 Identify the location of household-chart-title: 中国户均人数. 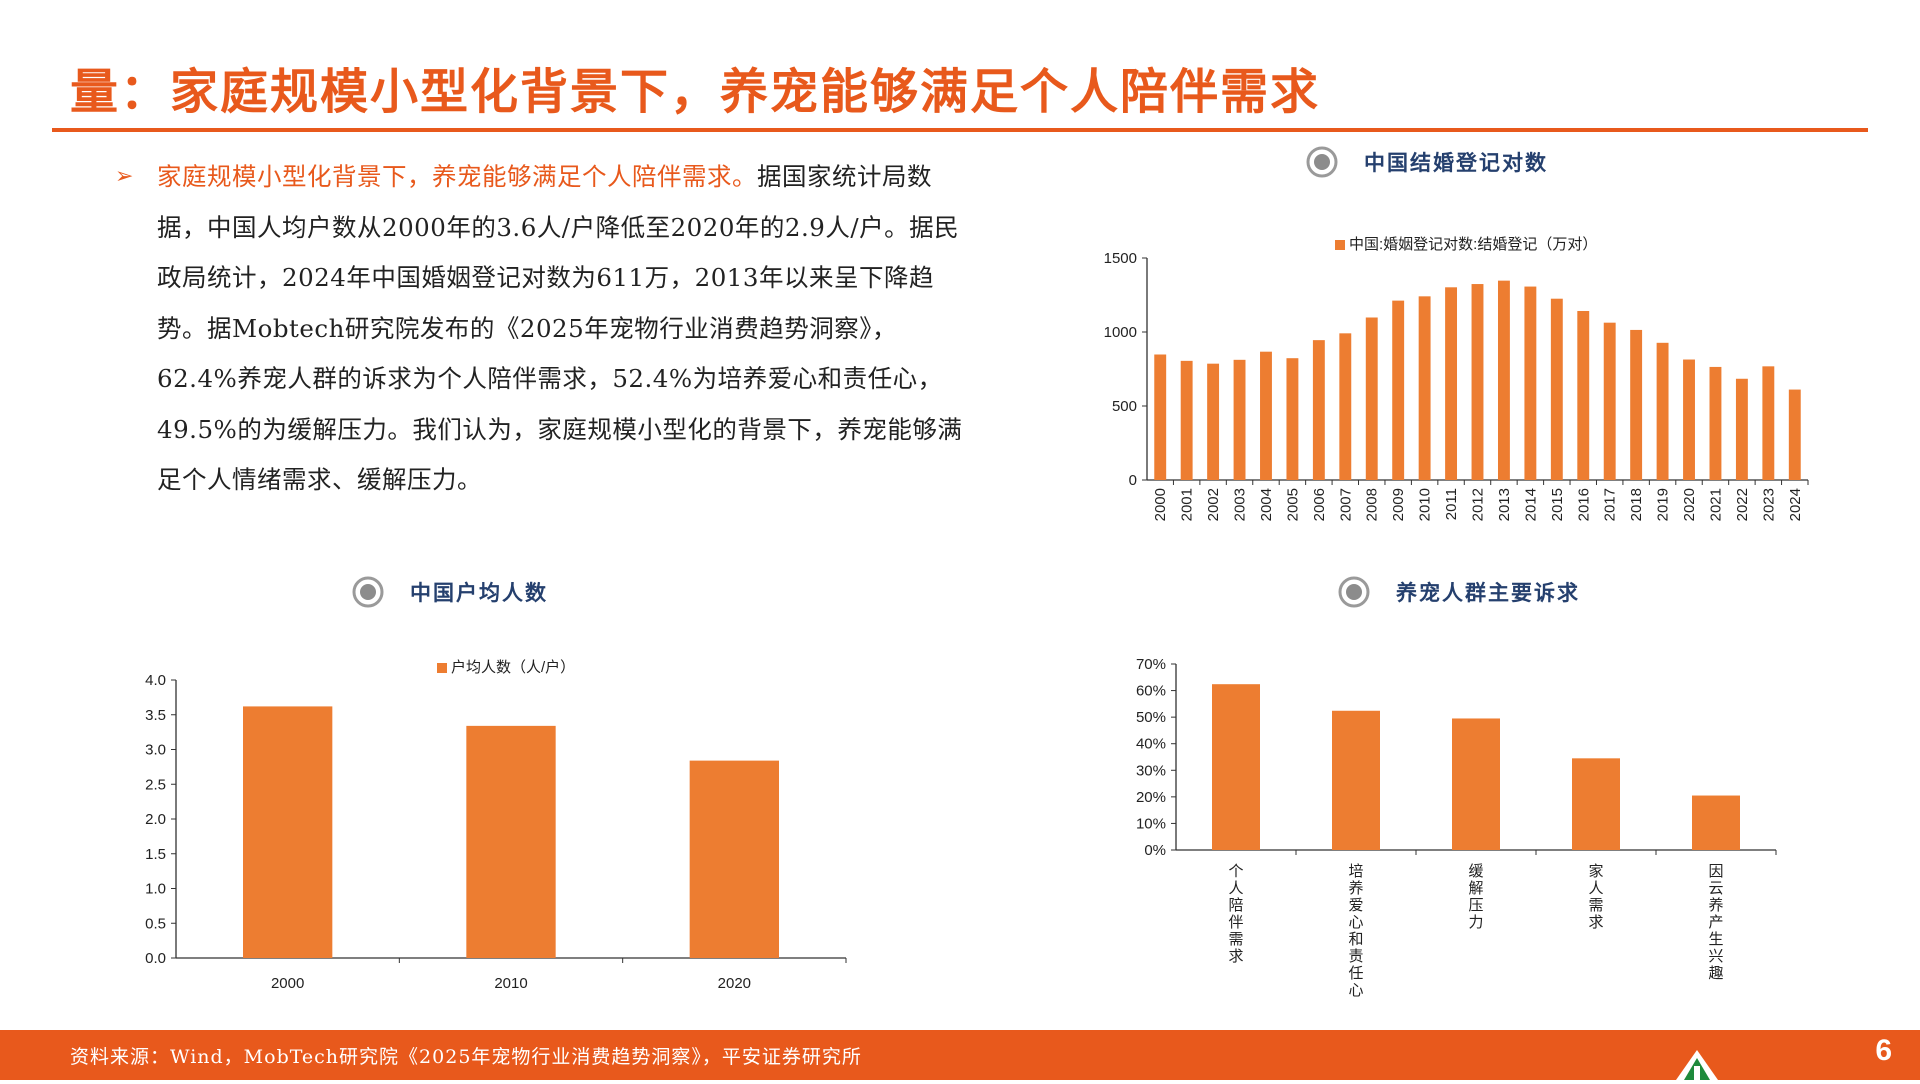
(450, 592).